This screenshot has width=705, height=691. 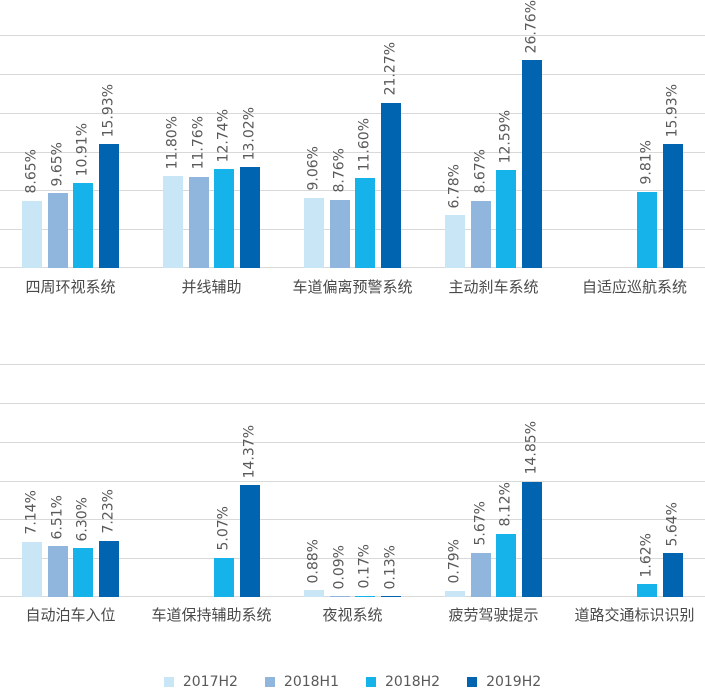 What do you see at coordinates (352, 681) in the screenshot?
I see `chart-legend: 2017H2 2018H1 2018H2 2019H2` at bounding box center [352, 681].